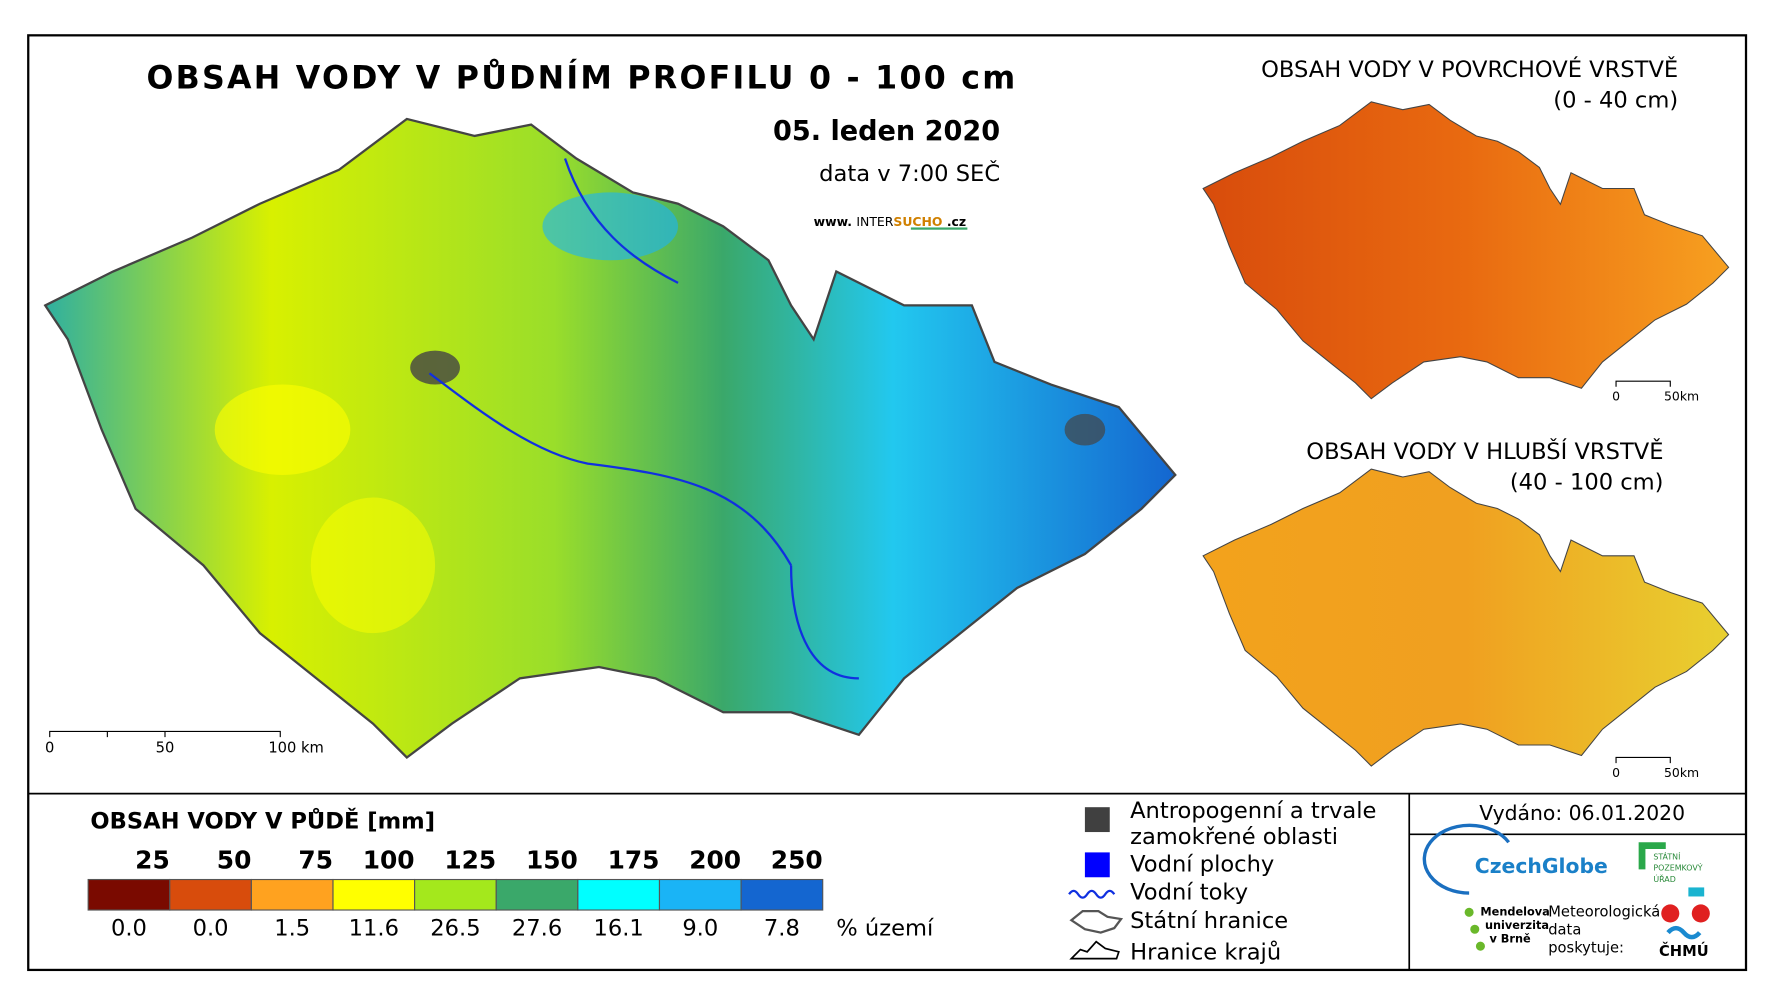 This screenshot has width=1772, height=1003. I want to click on icon-water-bodies, so click(1097, 865).